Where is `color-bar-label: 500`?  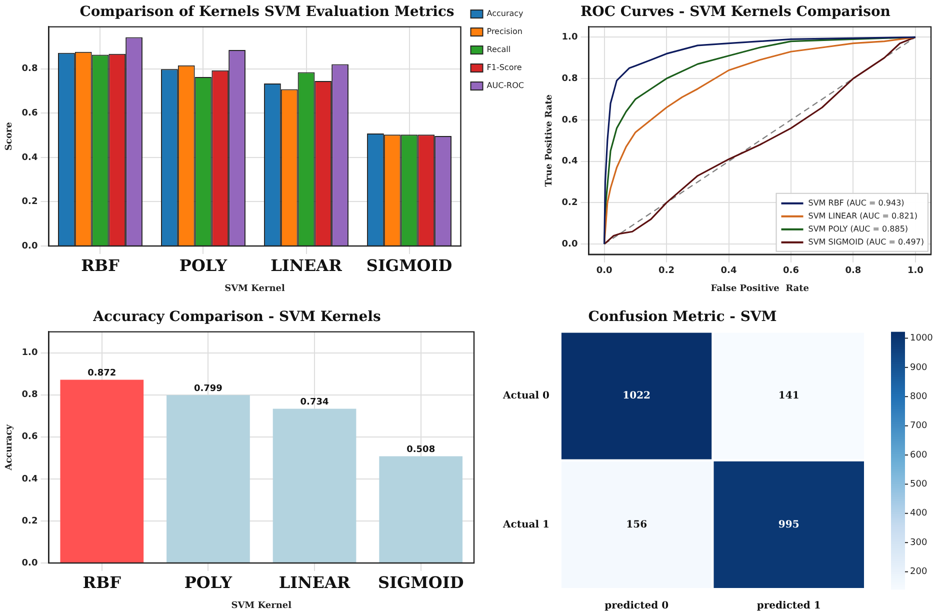
color-bar-label: 500 is located at coordinates (919, 485).